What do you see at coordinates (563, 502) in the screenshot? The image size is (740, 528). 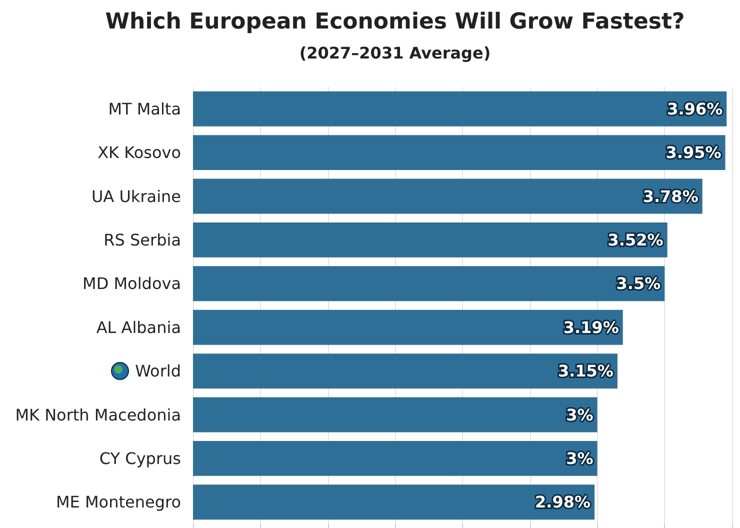 I see `data-label: 2.98%` at bounding box center [563, 502].